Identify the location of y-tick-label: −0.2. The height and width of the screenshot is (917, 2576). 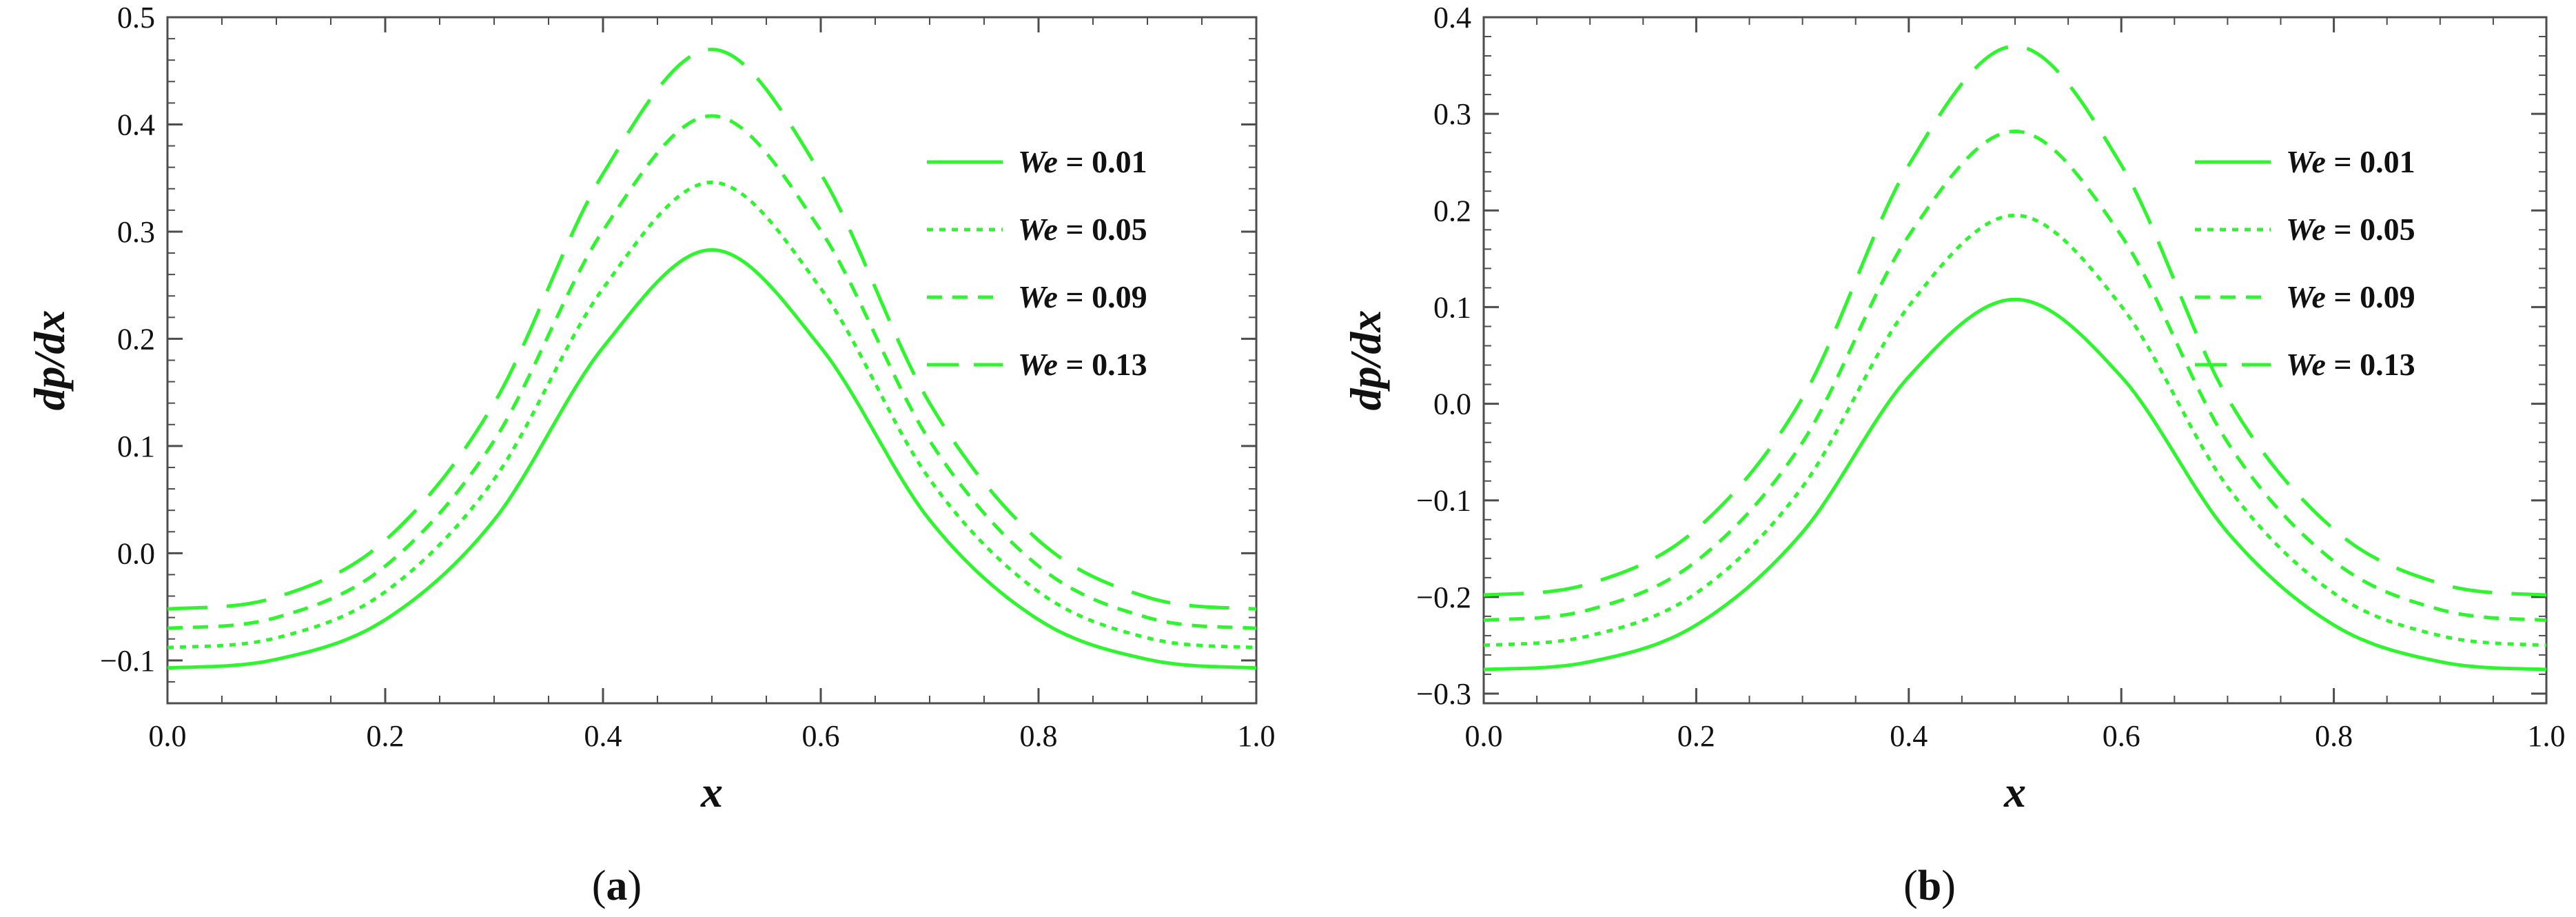
(1443, 597).